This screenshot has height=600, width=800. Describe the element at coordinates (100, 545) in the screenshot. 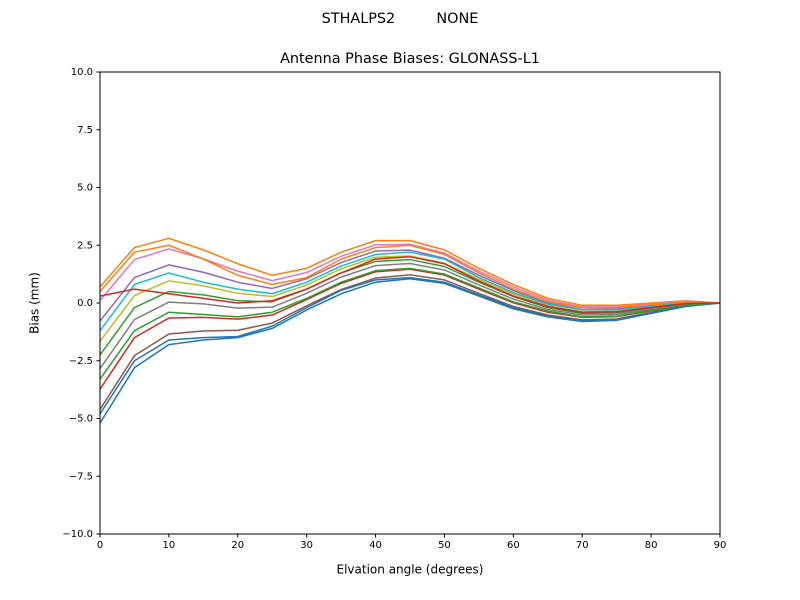

I see `x-tick-label: 0` at that location.